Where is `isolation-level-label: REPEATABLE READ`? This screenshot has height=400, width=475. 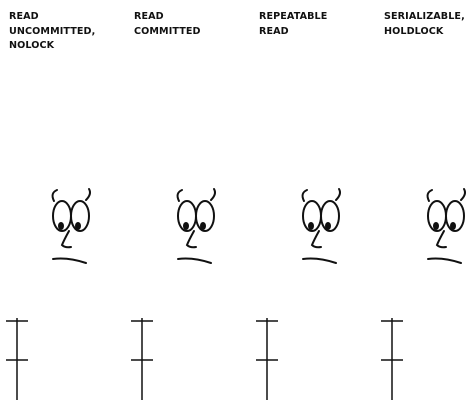
isolation-level-label: REPEATABLE READ is located at coordinates (293, 24).